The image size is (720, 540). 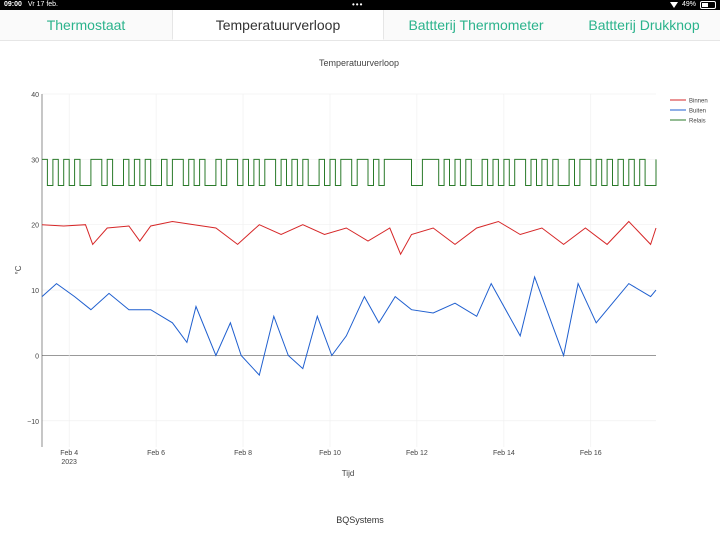 I want to click on wifi-icon, so click(x=673, y=5).